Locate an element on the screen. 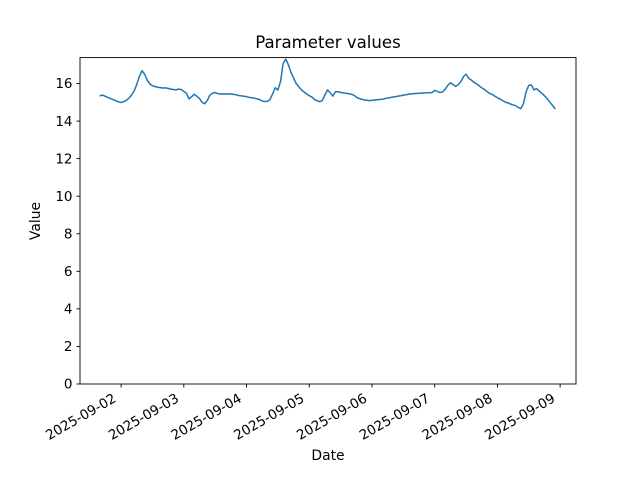 This screenshot has width=640, height=480. y-tick-label: 6 is located at coordinates (68, 272).